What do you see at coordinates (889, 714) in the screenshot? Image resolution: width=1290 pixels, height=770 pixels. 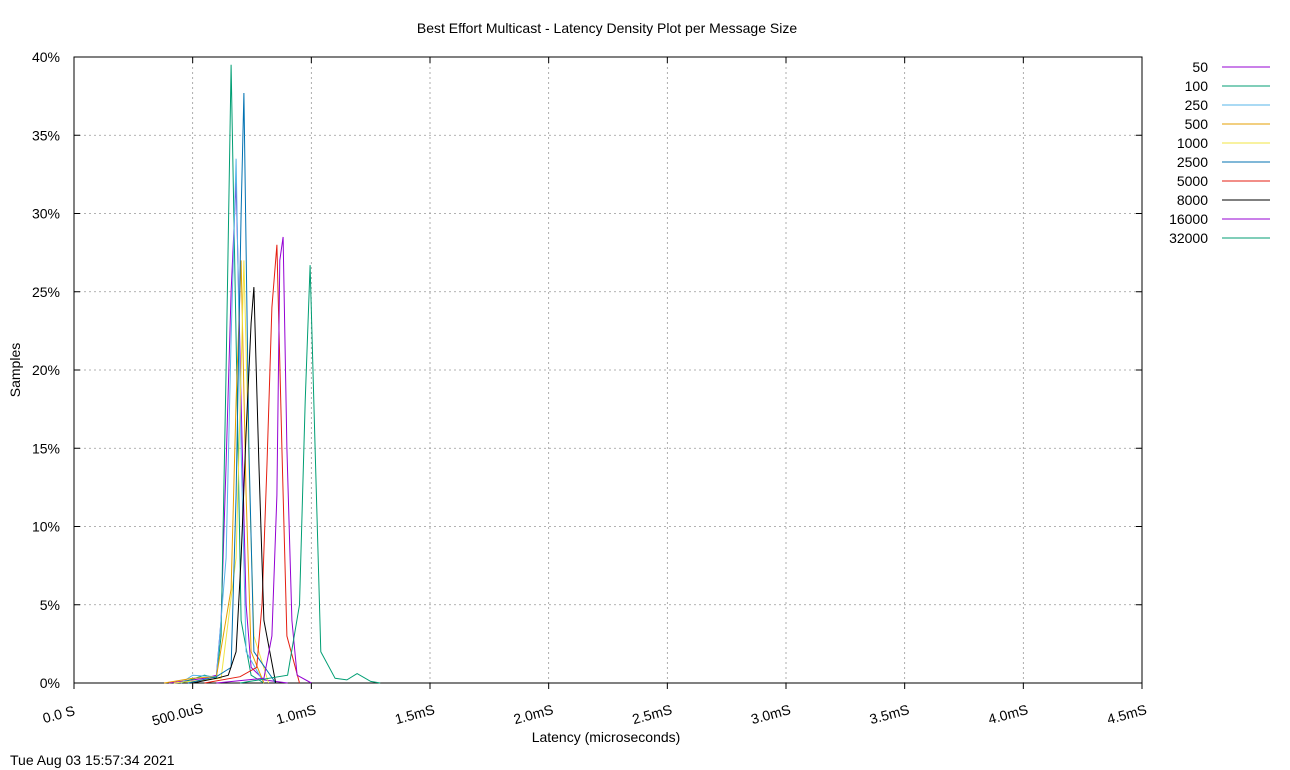 I see `x-tick-label: 3.5mS` at bounding box center [889, 714].